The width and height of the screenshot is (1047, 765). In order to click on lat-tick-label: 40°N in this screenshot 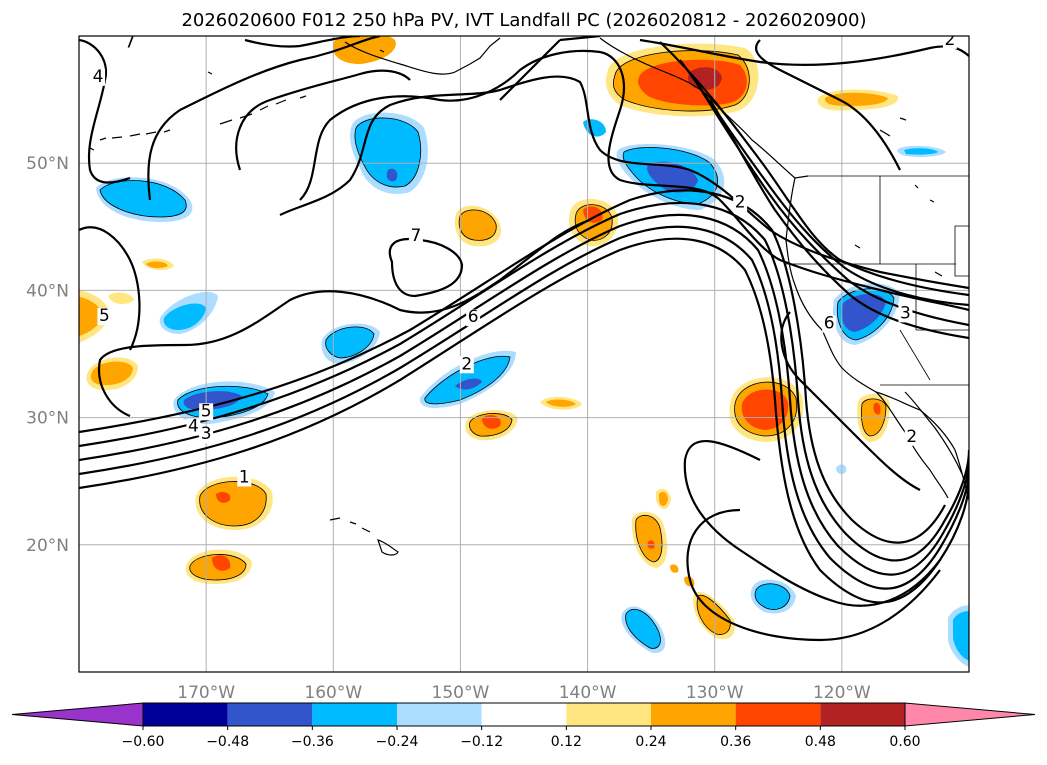, I will do `click(47, 291)`.